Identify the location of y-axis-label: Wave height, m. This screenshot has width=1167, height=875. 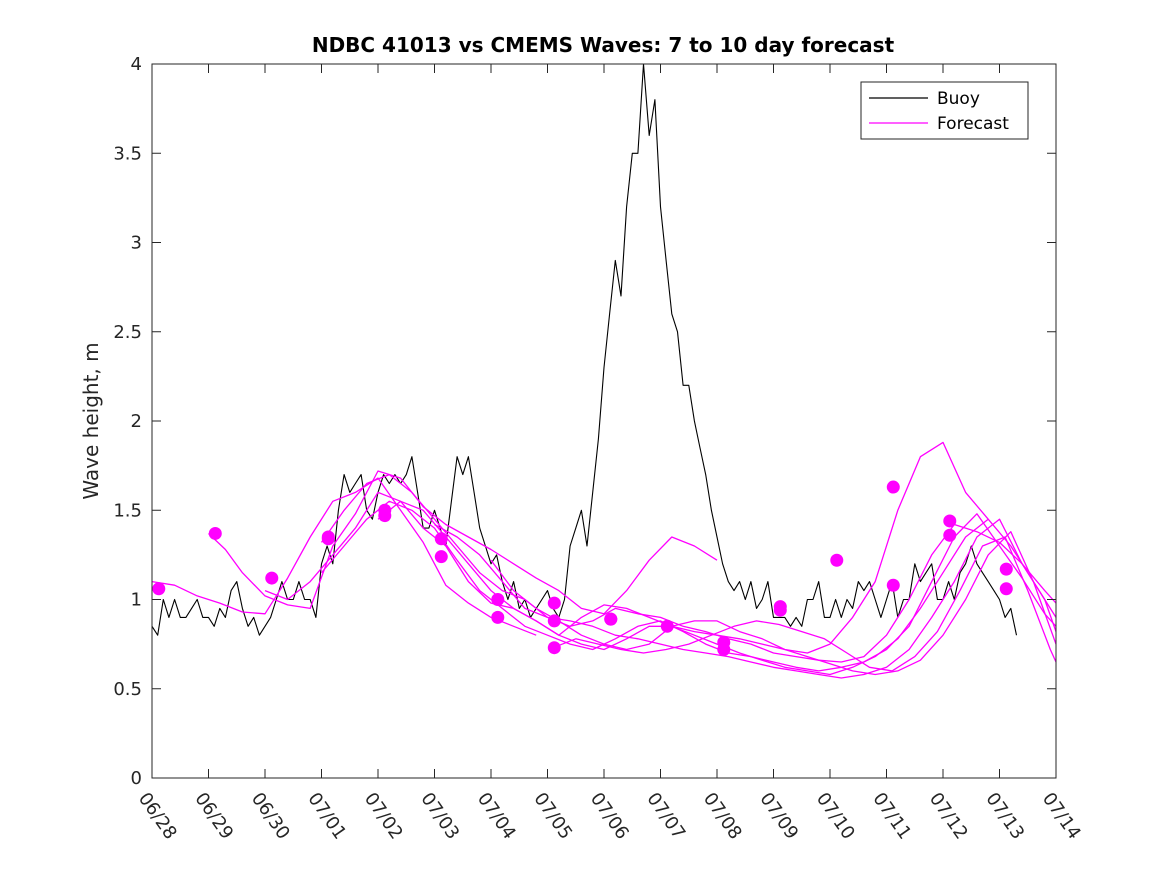
(91, 420).